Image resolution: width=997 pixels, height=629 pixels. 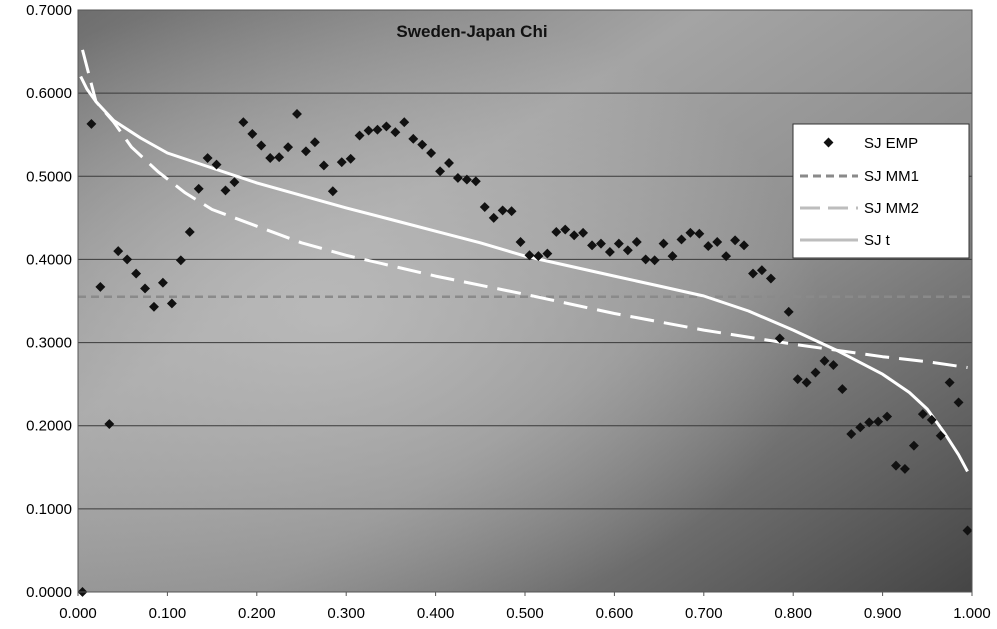 I want to click on y-tick-label: 0.5000, so click(x=49, y=176).